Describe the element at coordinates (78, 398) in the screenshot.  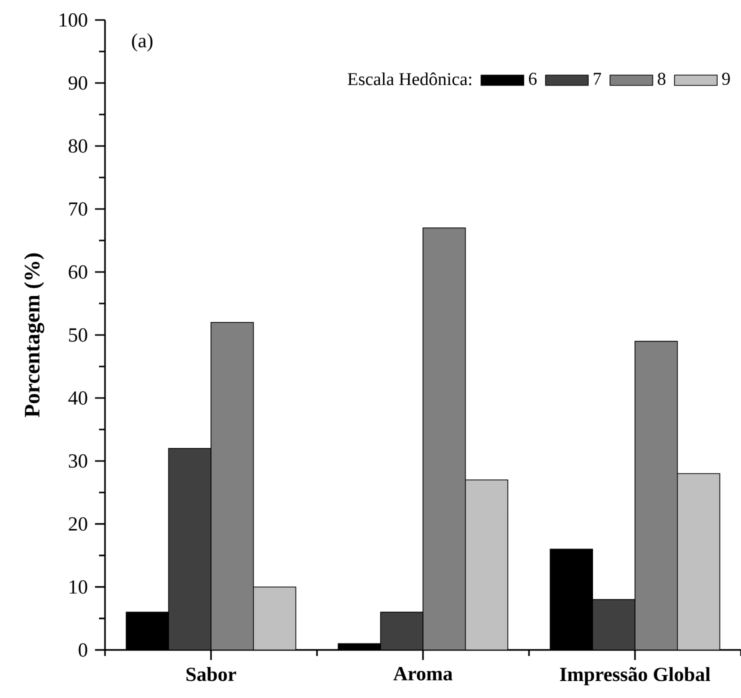
I see `y-tick-label: 40` at that location.